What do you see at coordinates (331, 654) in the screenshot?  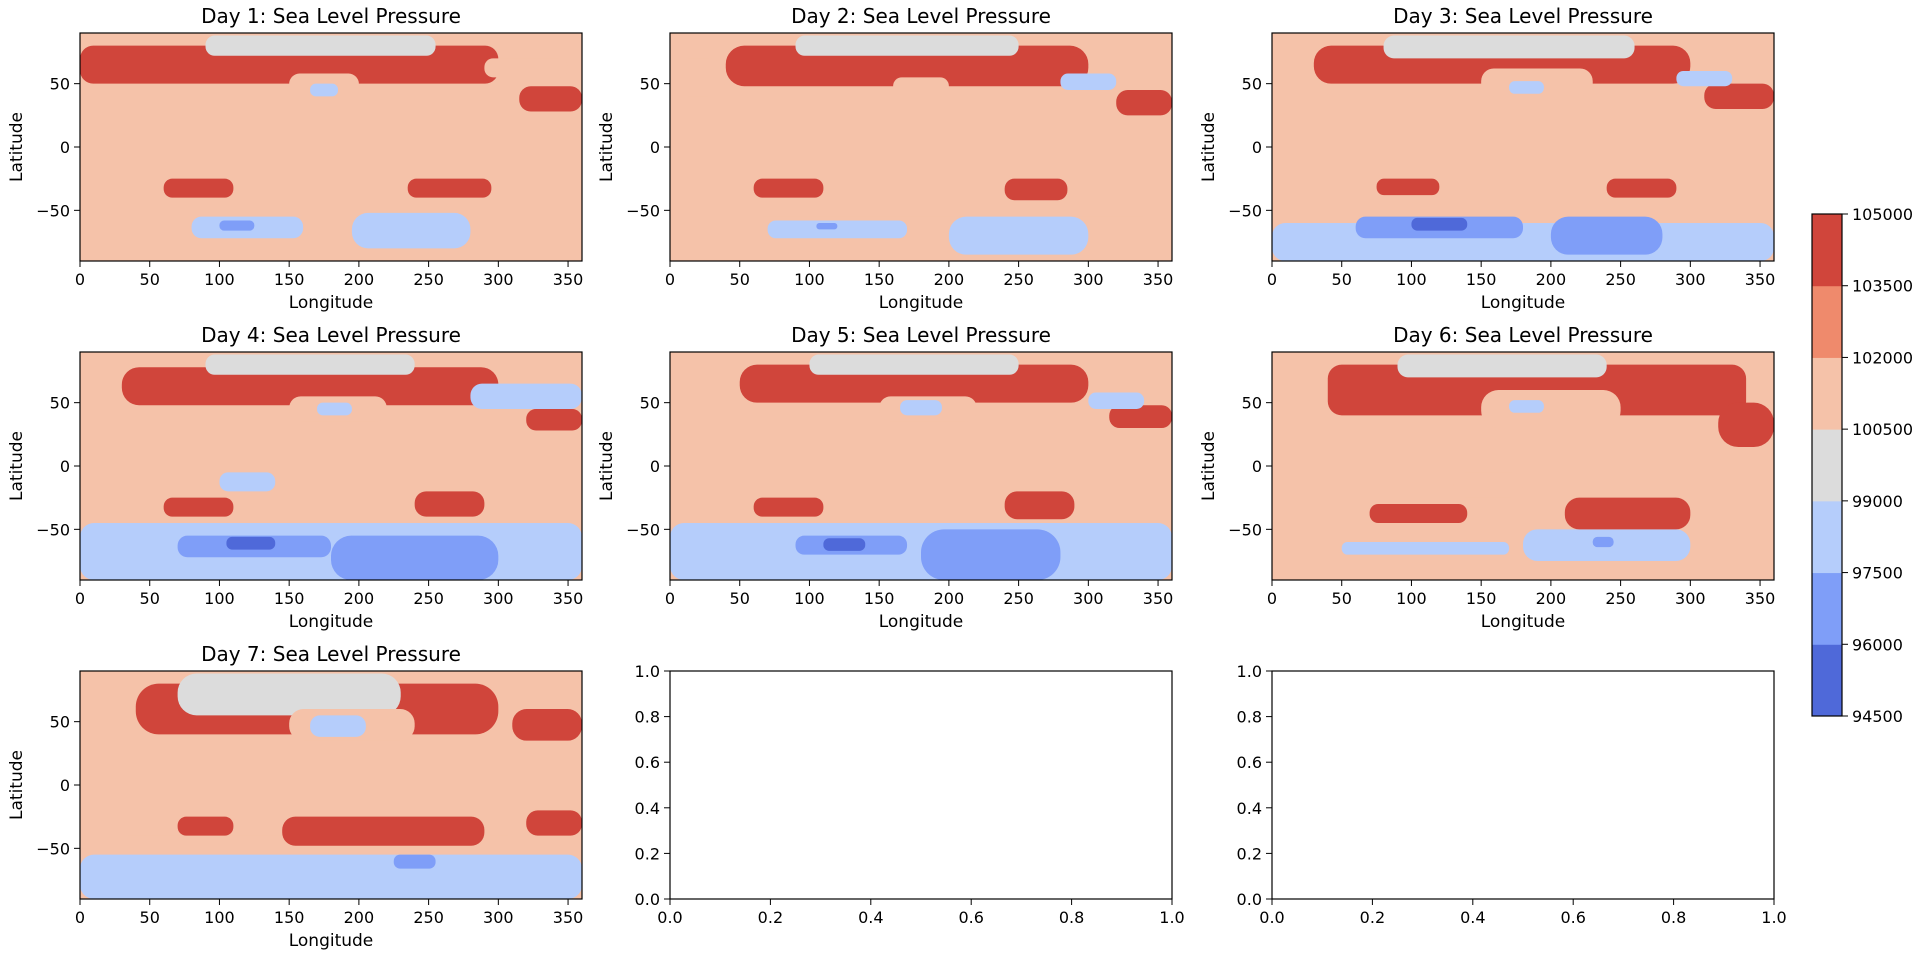 I see `panel-title: Day 7: Sea Level Pressure` at bounding box center [331, 654].